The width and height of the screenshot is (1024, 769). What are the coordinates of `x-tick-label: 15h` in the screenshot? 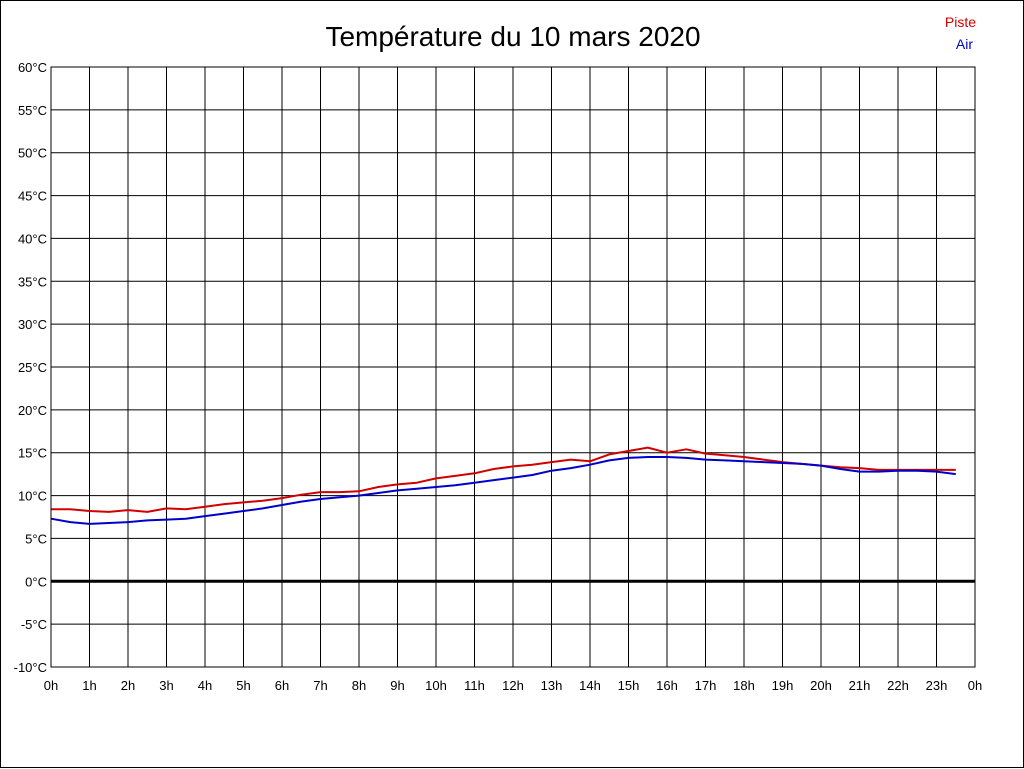 It's located at (629, 685).